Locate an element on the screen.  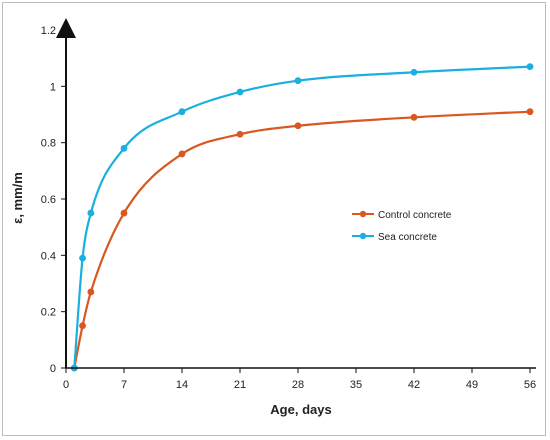
x-tick-label: 7 is located at coordinates (124, 385).